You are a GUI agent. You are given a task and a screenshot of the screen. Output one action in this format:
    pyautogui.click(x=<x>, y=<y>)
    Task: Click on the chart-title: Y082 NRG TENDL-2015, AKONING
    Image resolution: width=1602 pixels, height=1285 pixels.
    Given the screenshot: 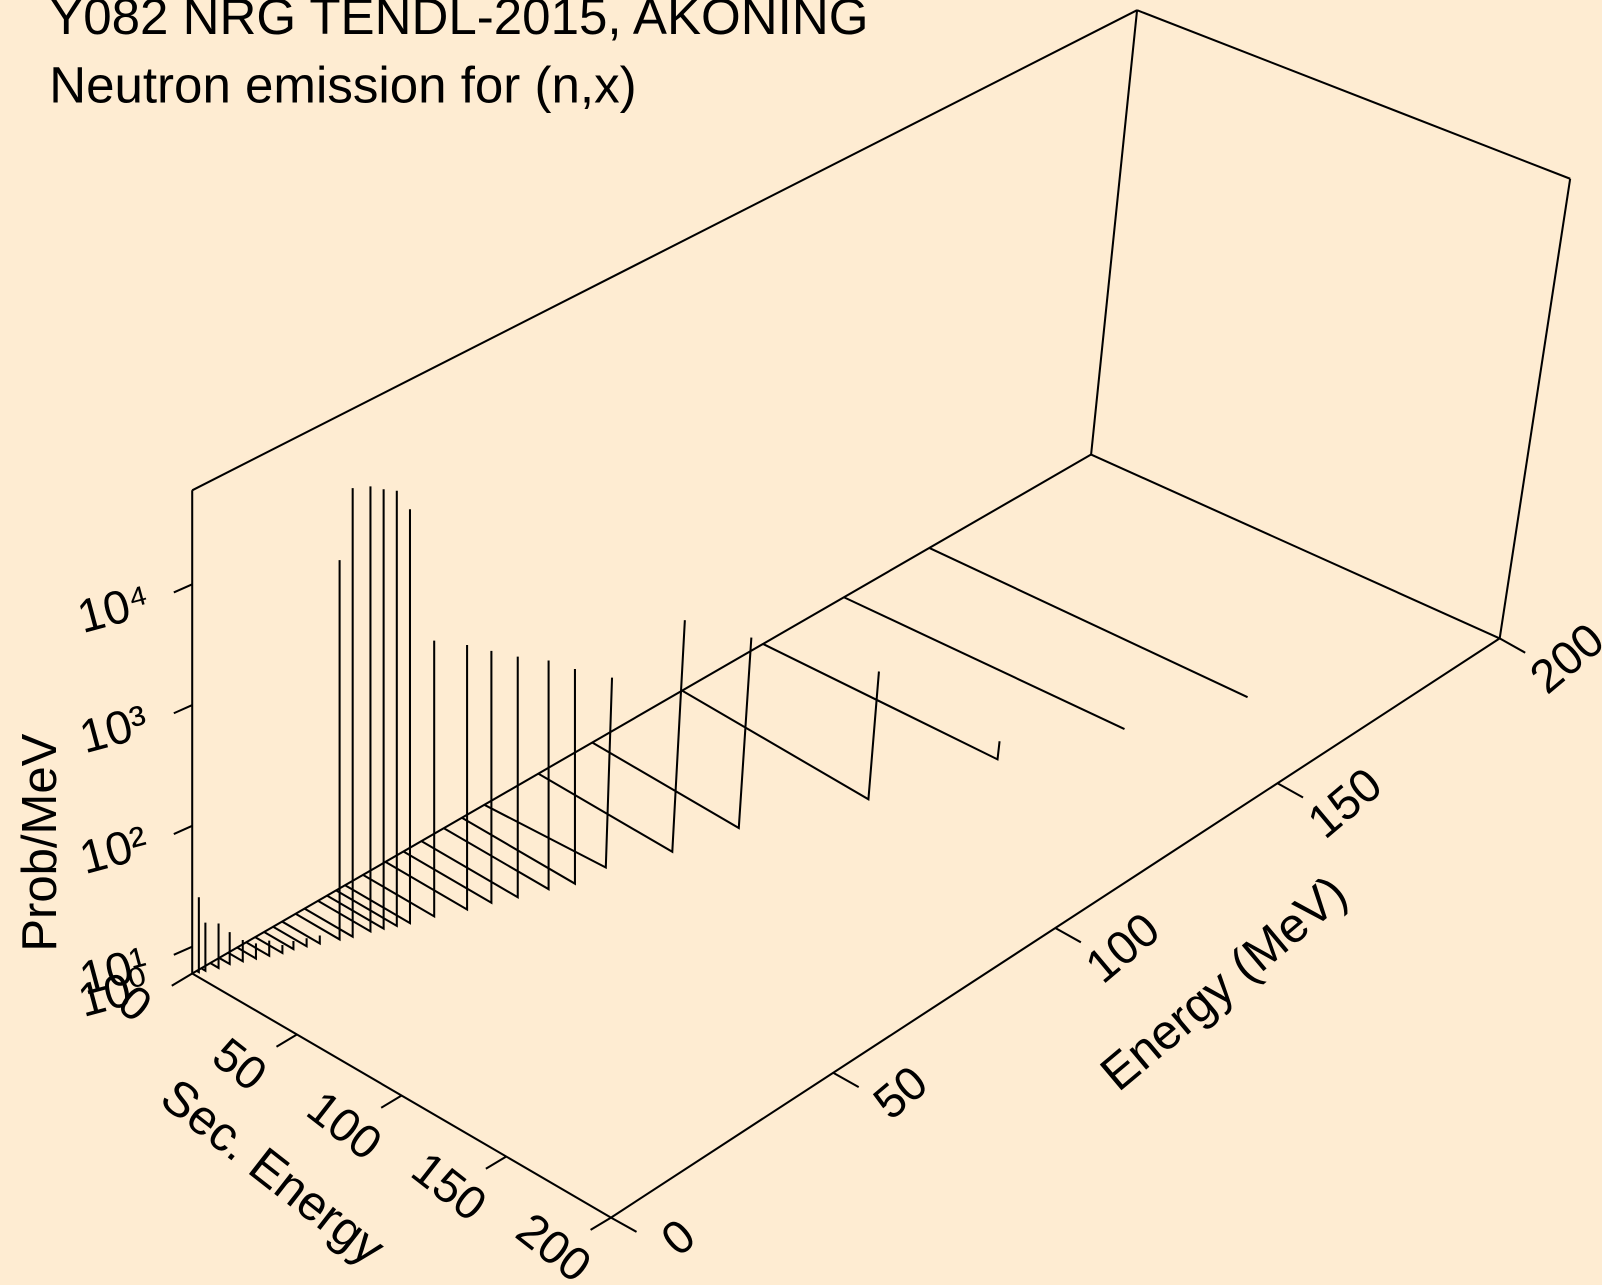 What is the action you would take?
    pyautogui.click(x=458, y=22)
    